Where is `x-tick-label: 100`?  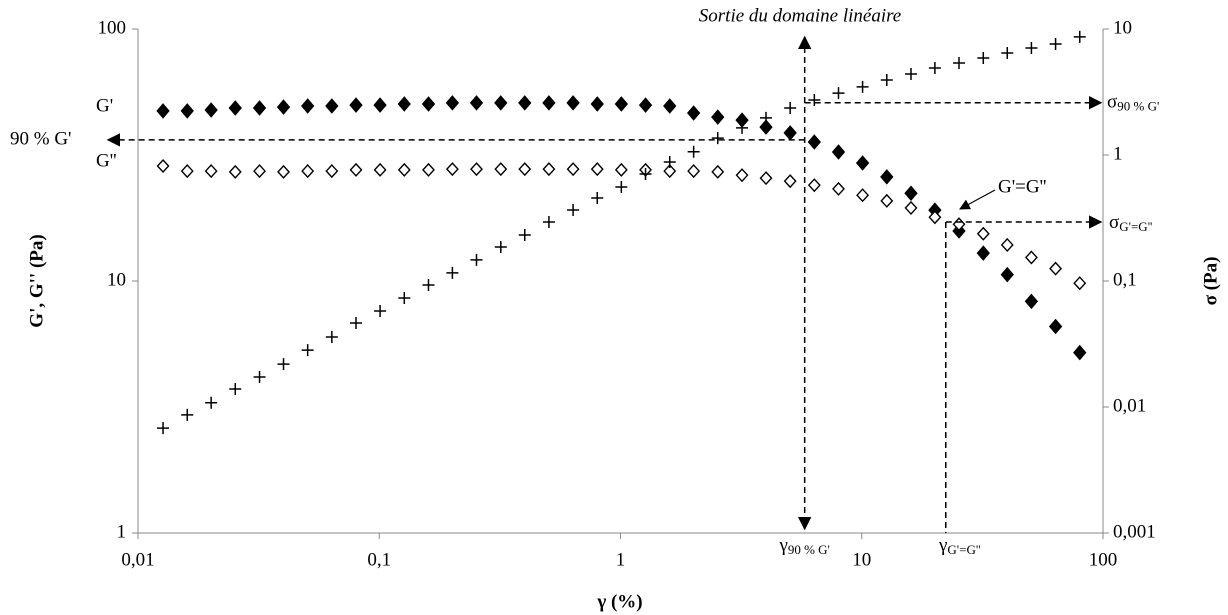
x-tick-label: 100 is located at coordinates (1103, 559).